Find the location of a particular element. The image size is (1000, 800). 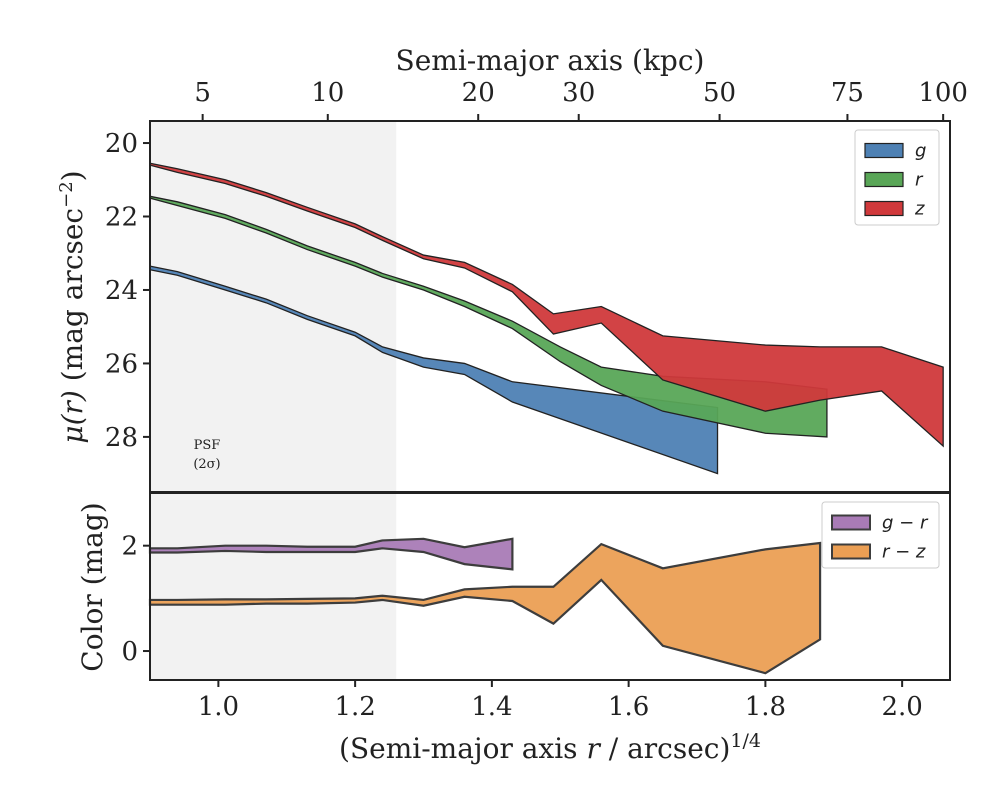

band-g-r is located at coordinates (331, 554).